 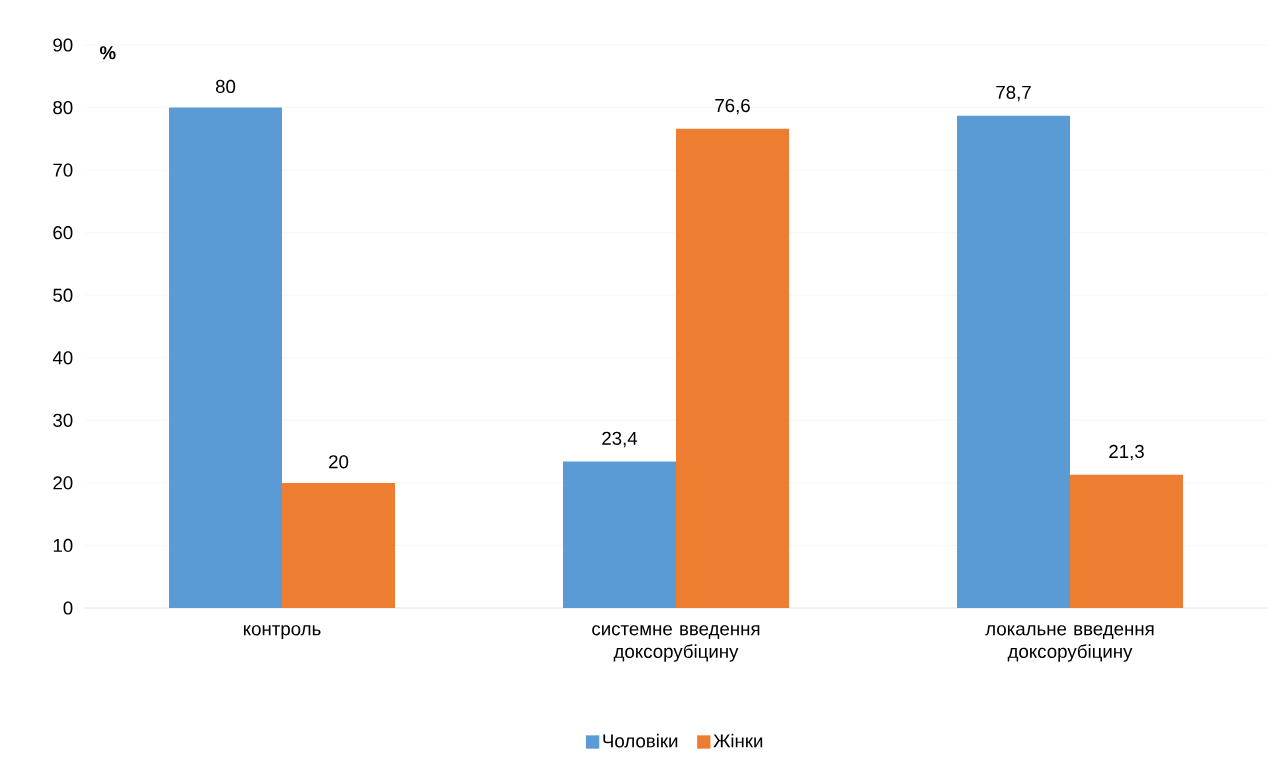 I want to click on y-tick-label: 10, so click(x=63, y=545).